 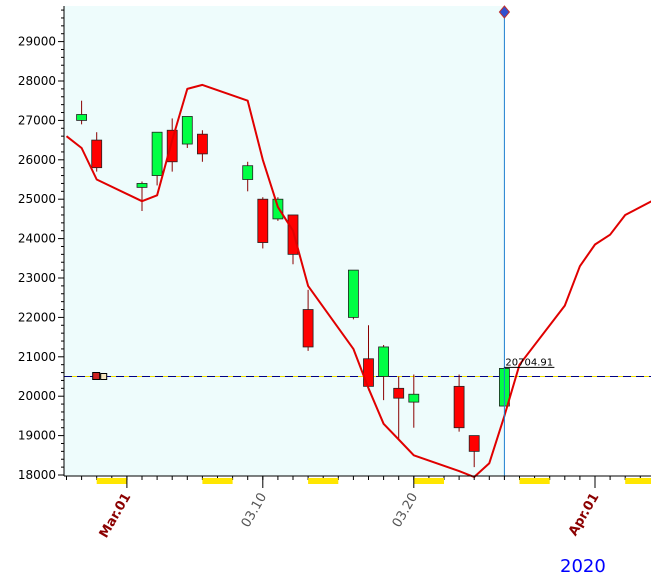 I want to click on x-tick-label: Apr.01, so click(x=584, y=515).